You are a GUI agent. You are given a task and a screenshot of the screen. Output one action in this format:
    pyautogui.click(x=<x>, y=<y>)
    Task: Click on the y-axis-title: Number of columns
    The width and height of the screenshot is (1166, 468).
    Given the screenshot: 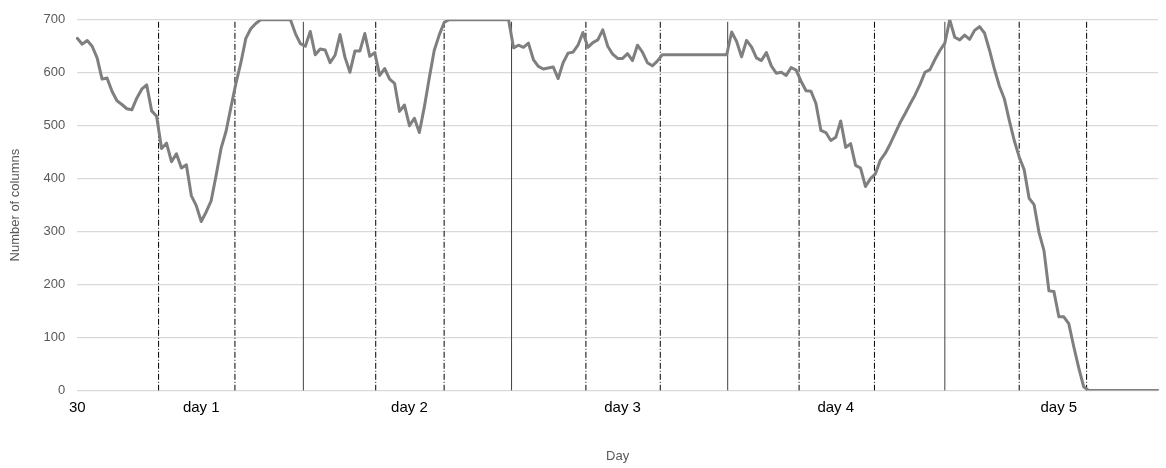 What is the action you would take?
    pyautogui.click(x=15, y=205)
    